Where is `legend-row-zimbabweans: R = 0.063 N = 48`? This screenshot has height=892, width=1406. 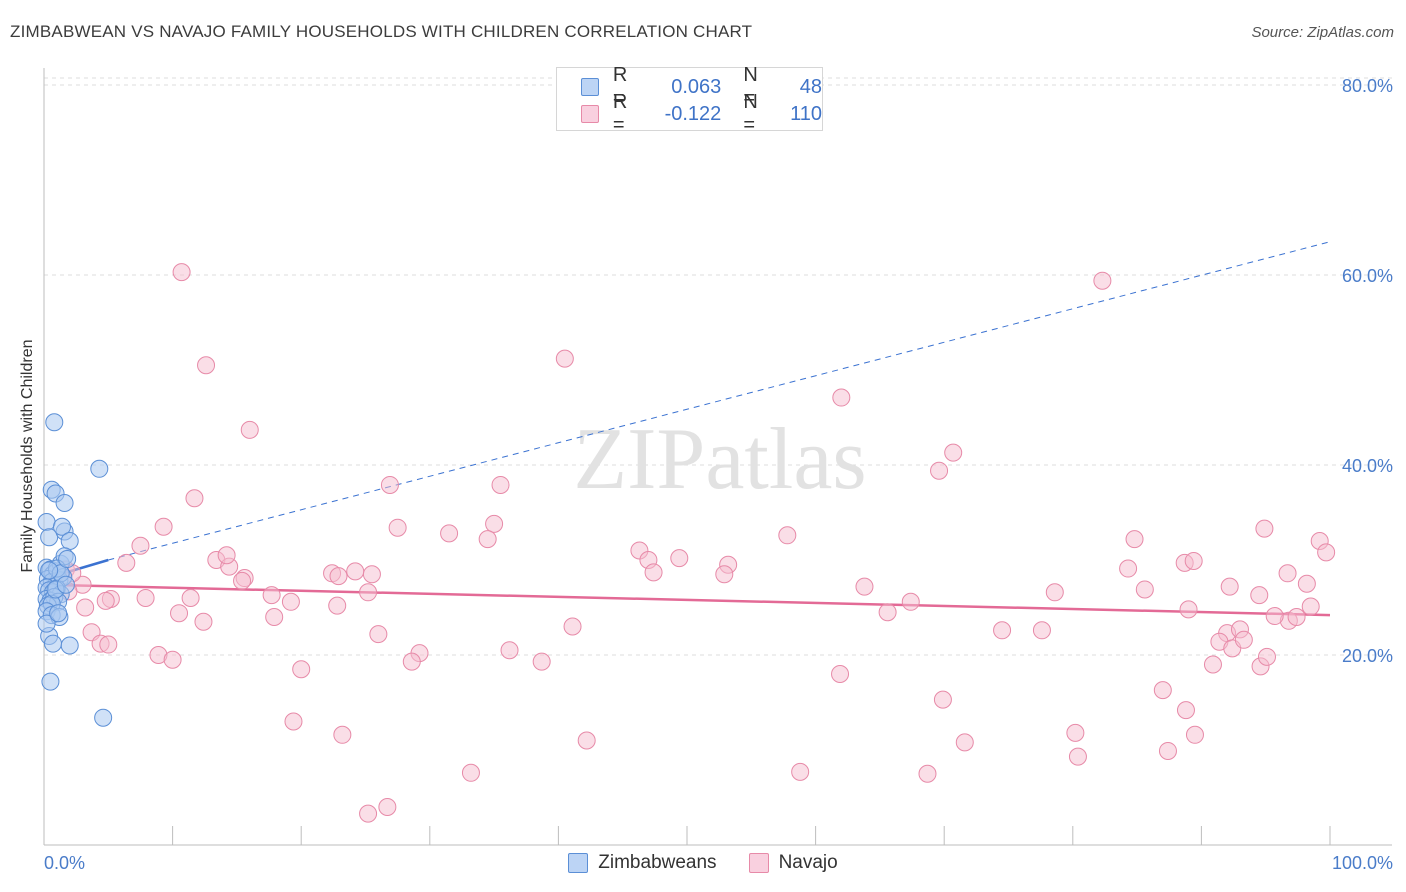
legend-row-zimbabweans: R = 0.063 N = 48 is located at coordinates (701, 86).